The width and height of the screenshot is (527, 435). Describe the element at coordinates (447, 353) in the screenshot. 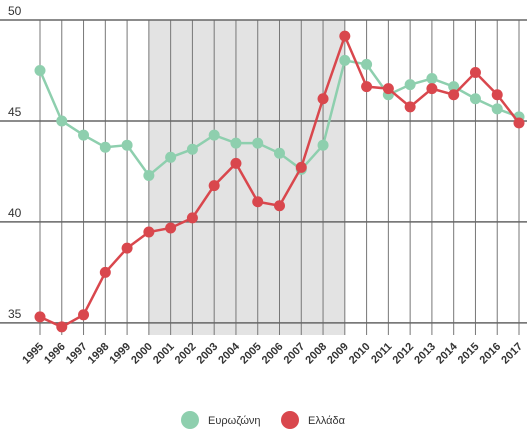

I see `x-tick-label: 2014` at that location.